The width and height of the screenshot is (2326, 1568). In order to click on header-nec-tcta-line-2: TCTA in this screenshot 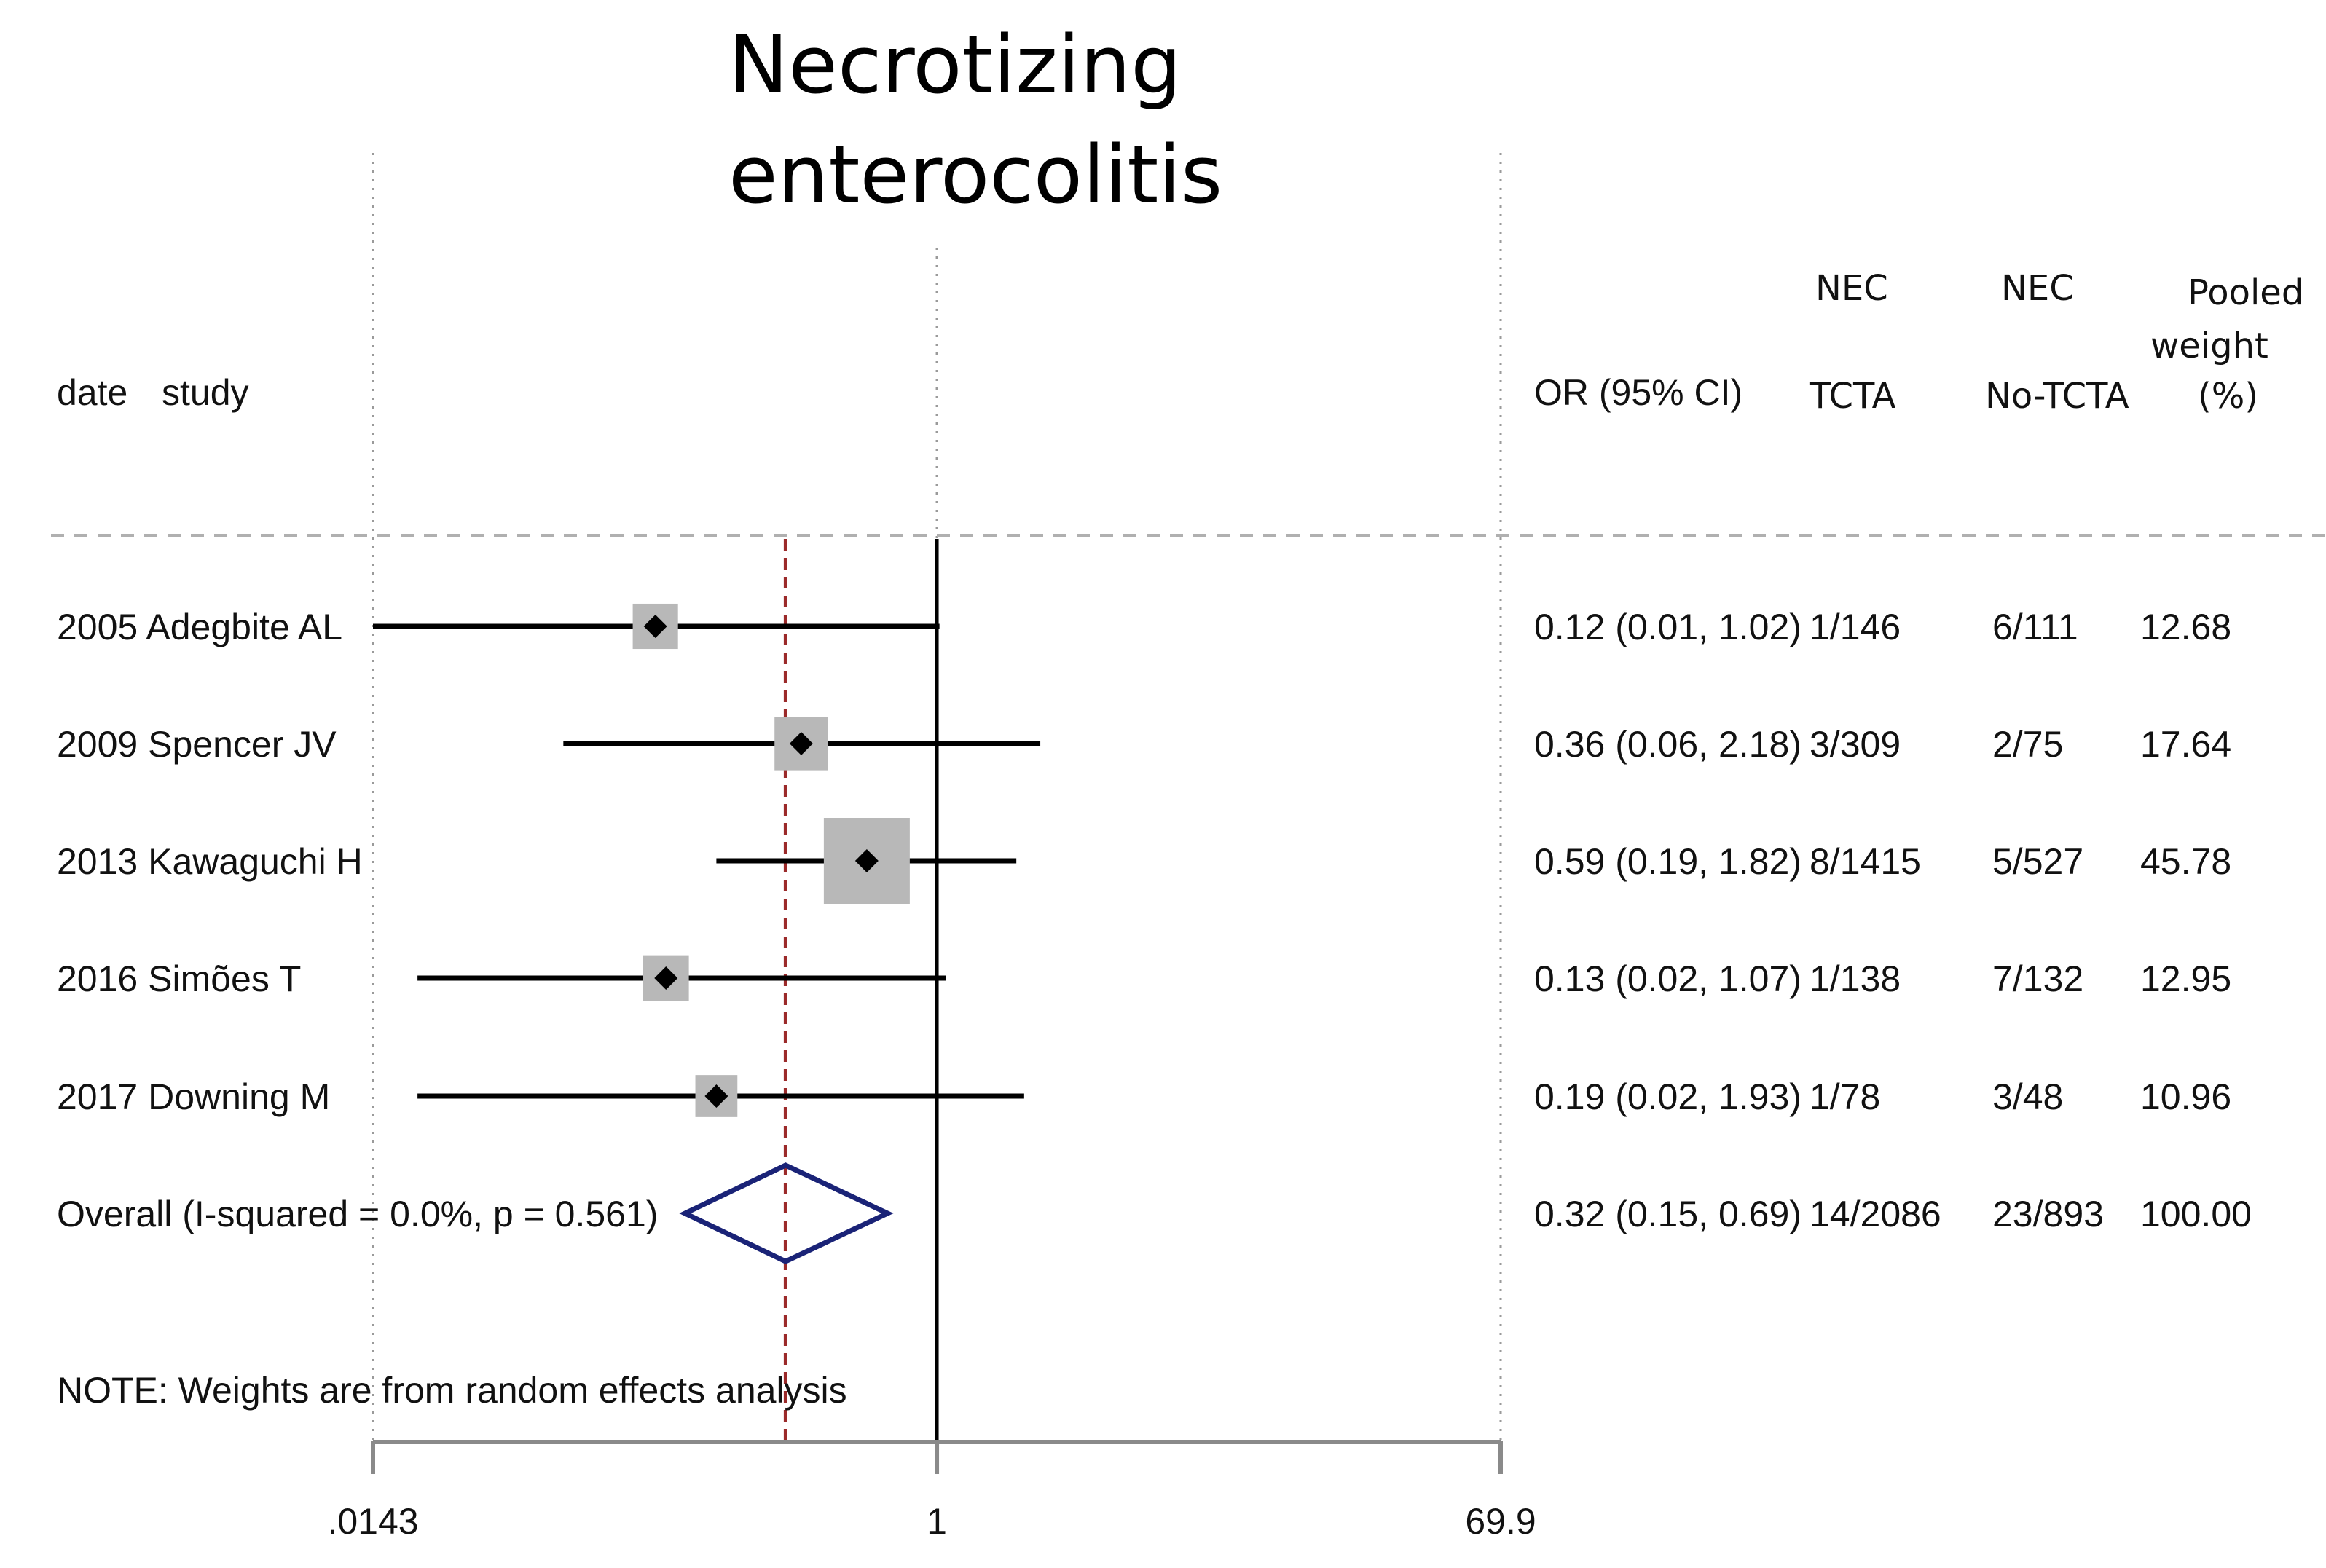, I will do `click(1853, 396)`.